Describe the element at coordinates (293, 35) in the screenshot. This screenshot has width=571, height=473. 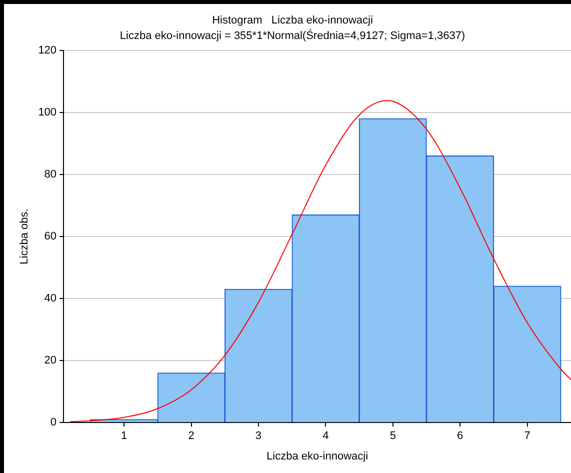
I see `chart-subtitle: Liczba eko-innowacji = 355*1*Normal(Średnia=4,9127; Sigma=1,3637)` at that location.